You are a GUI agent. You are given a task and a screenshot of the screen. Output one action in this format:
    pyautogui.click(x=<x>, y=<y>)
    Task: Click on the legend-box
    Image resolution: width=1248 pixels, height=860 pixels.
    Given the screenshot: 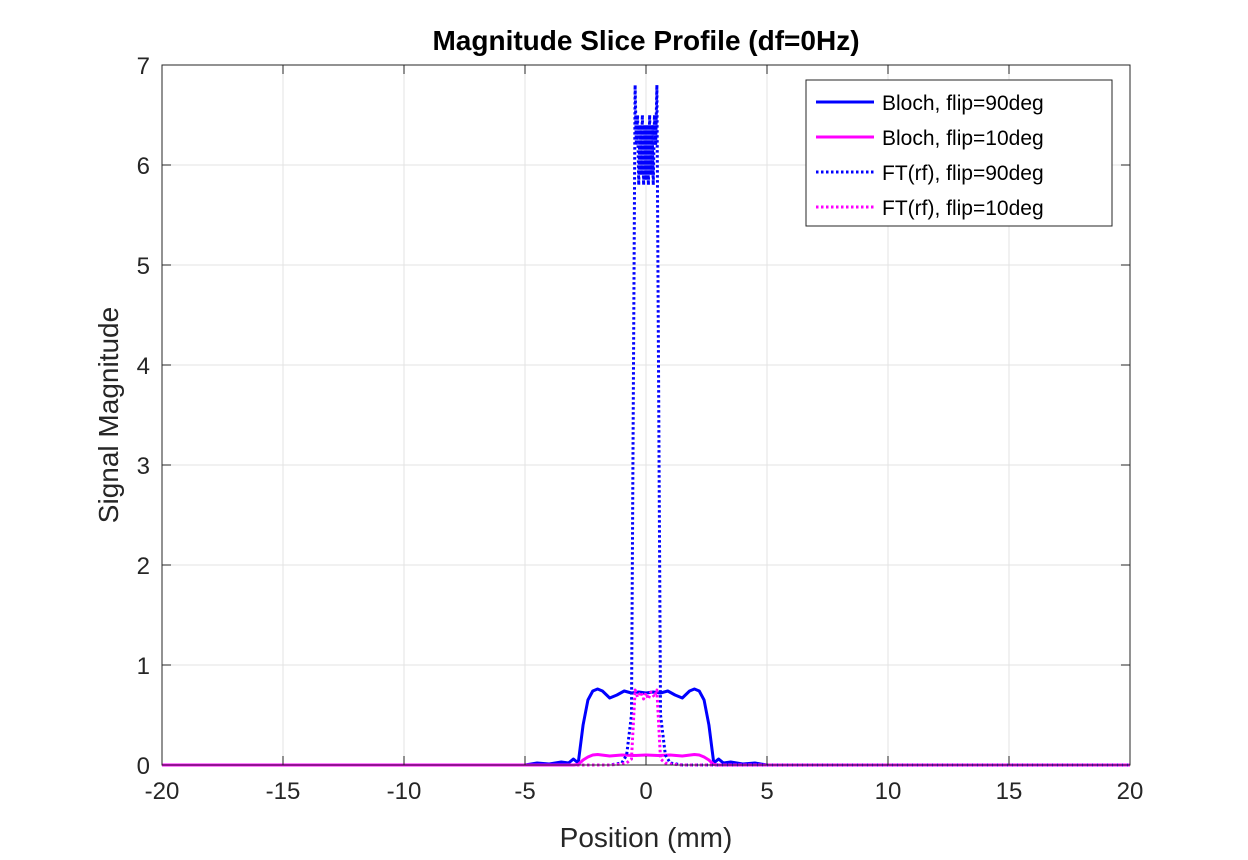 What is the action you would take?
    pyautogui.click(x=959, y=153)
    